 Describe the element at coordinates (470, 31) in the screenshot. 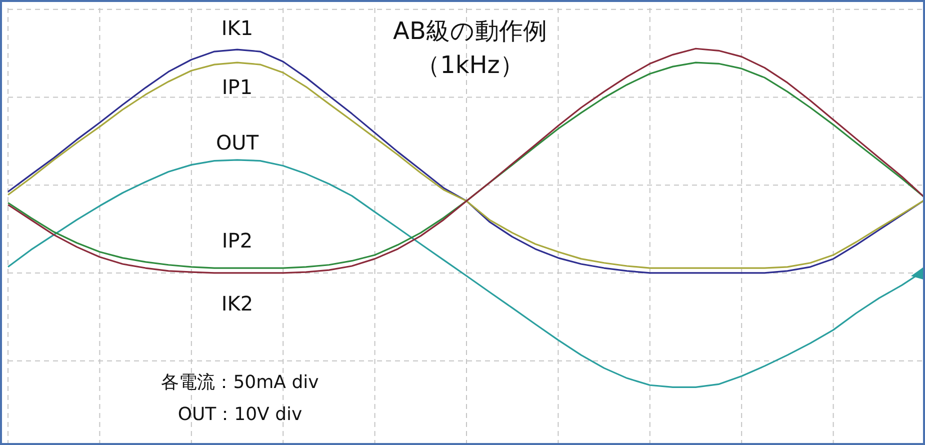

I see `chart-title: AB級の動作例` at that location.